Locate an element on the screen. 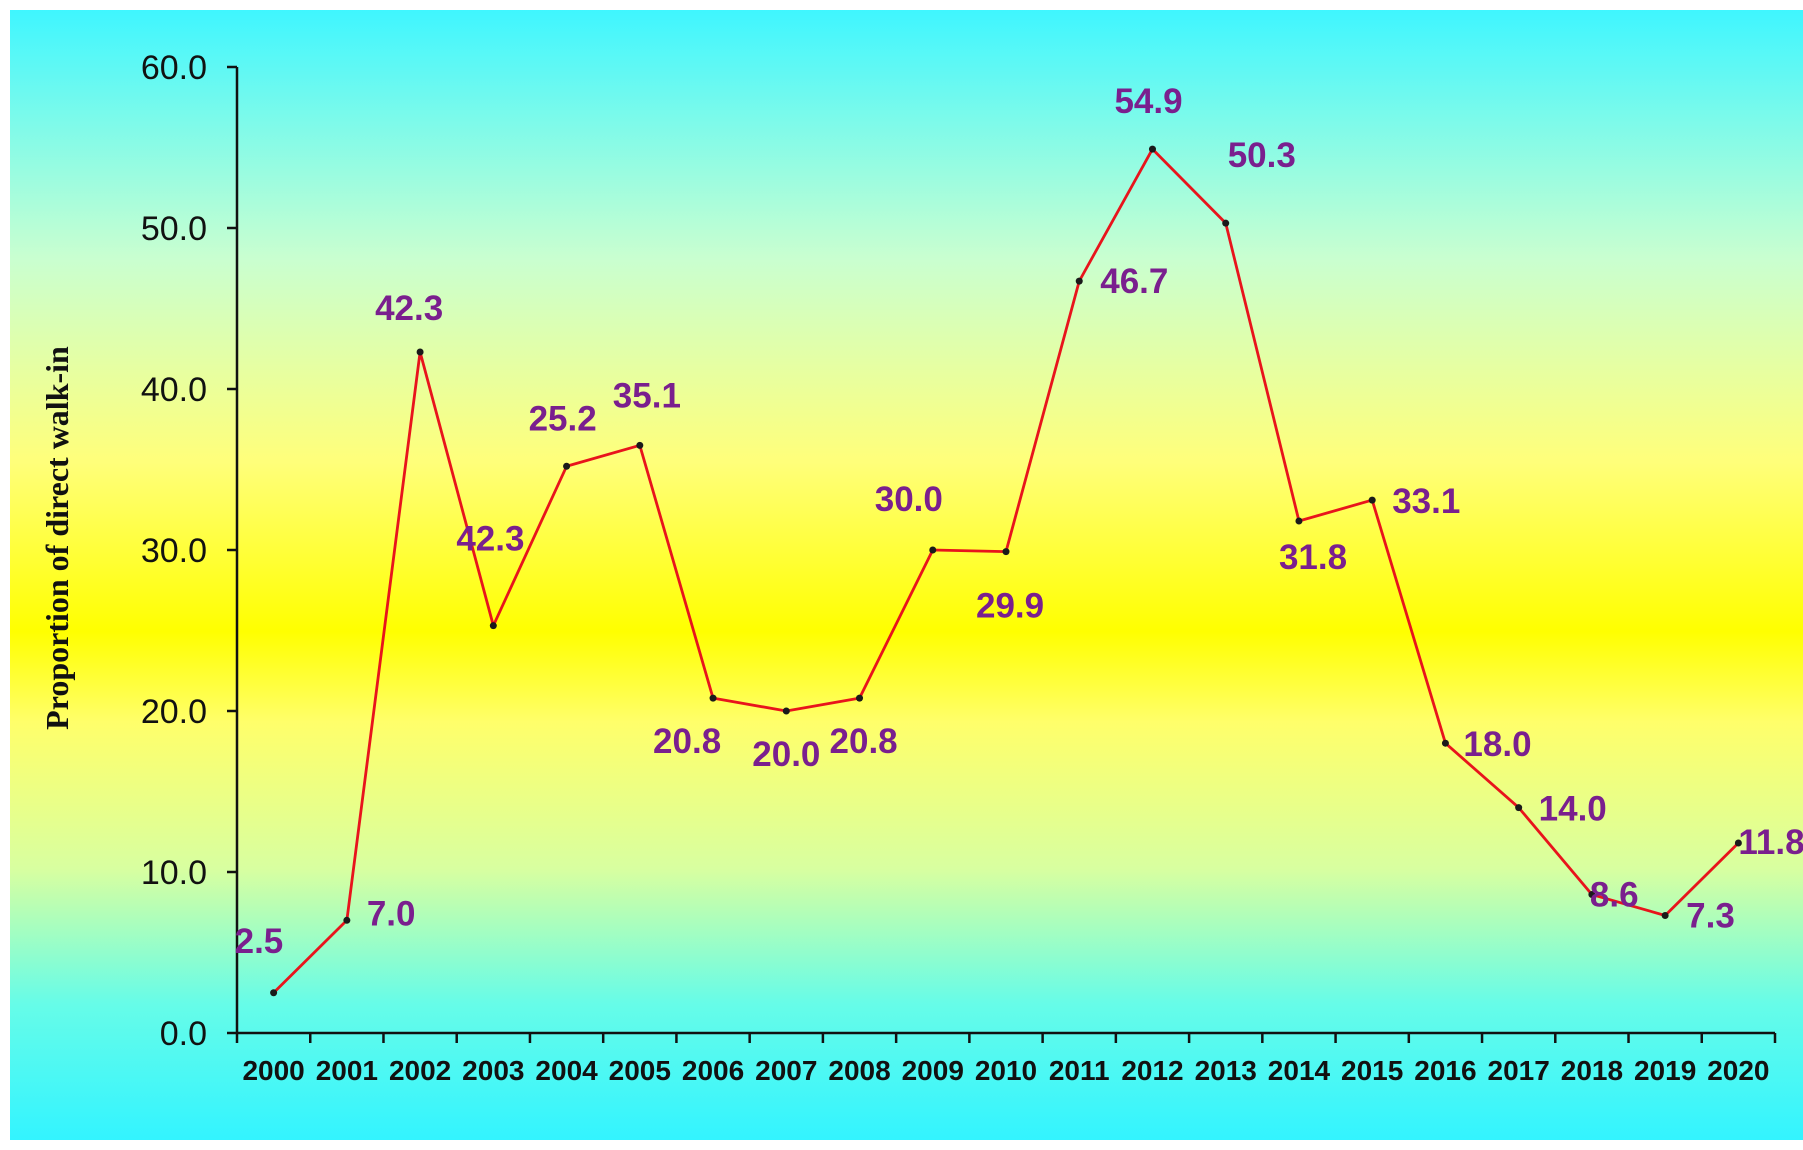  data-label: 8.6 is located at coordinates (1614, 895).